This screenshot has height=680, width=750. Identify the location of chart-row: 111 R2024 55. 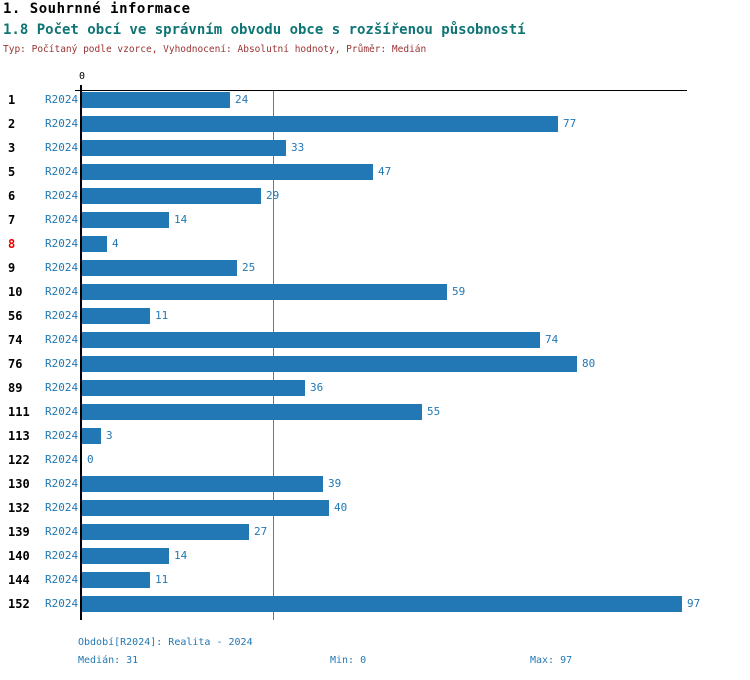
(375, 412).